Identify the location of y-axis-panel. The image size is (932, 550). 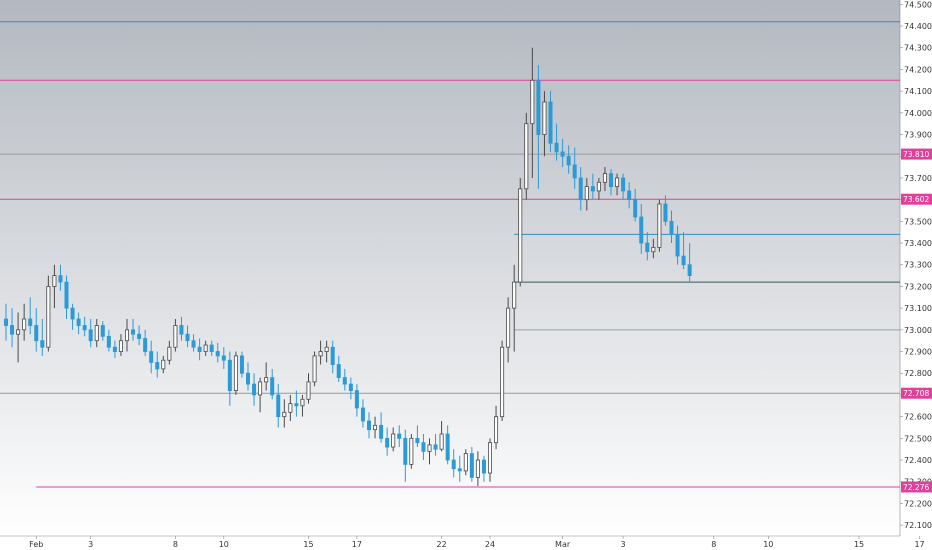
(916, 275).